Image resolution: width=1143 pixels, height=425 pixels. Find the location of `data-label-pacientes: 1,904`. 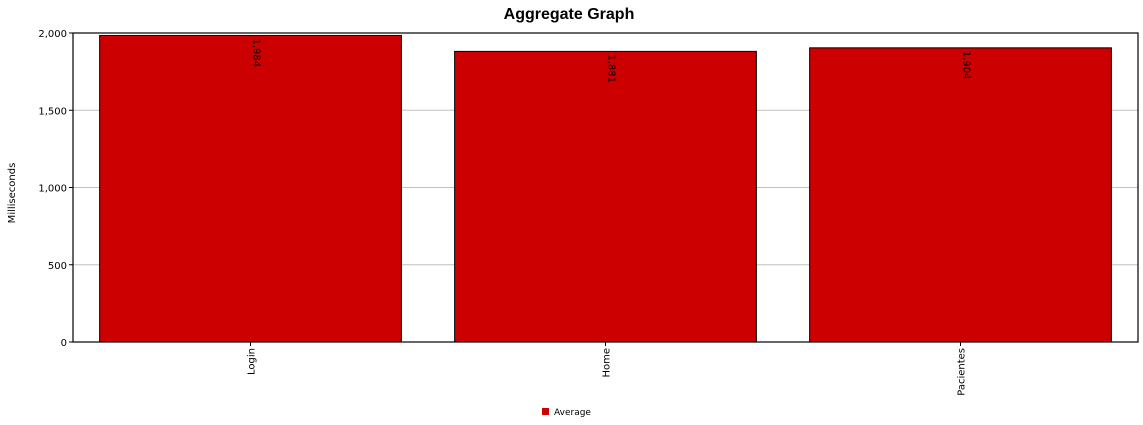

data-label-pacientes: 1,904 is located at coordinates (966, 65).